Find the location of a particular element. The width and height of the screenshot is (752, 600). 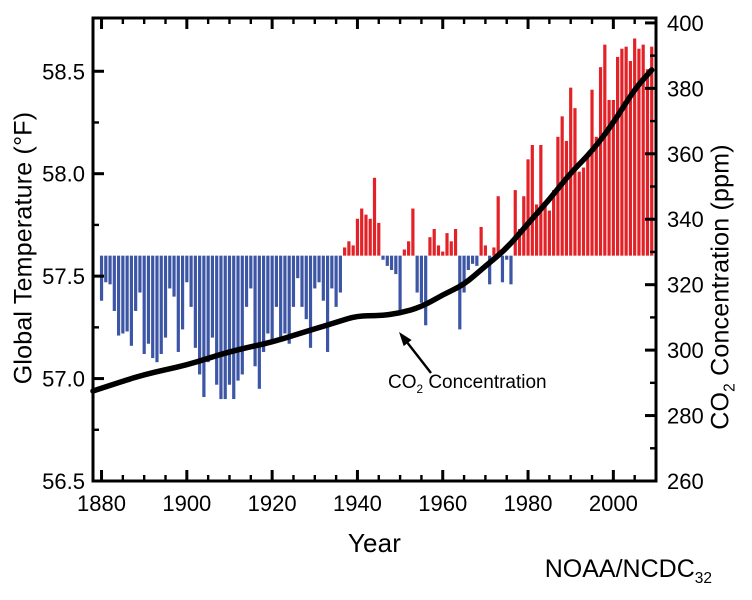

x-tick-1900: 1900 is located at coordinates (186, 503).